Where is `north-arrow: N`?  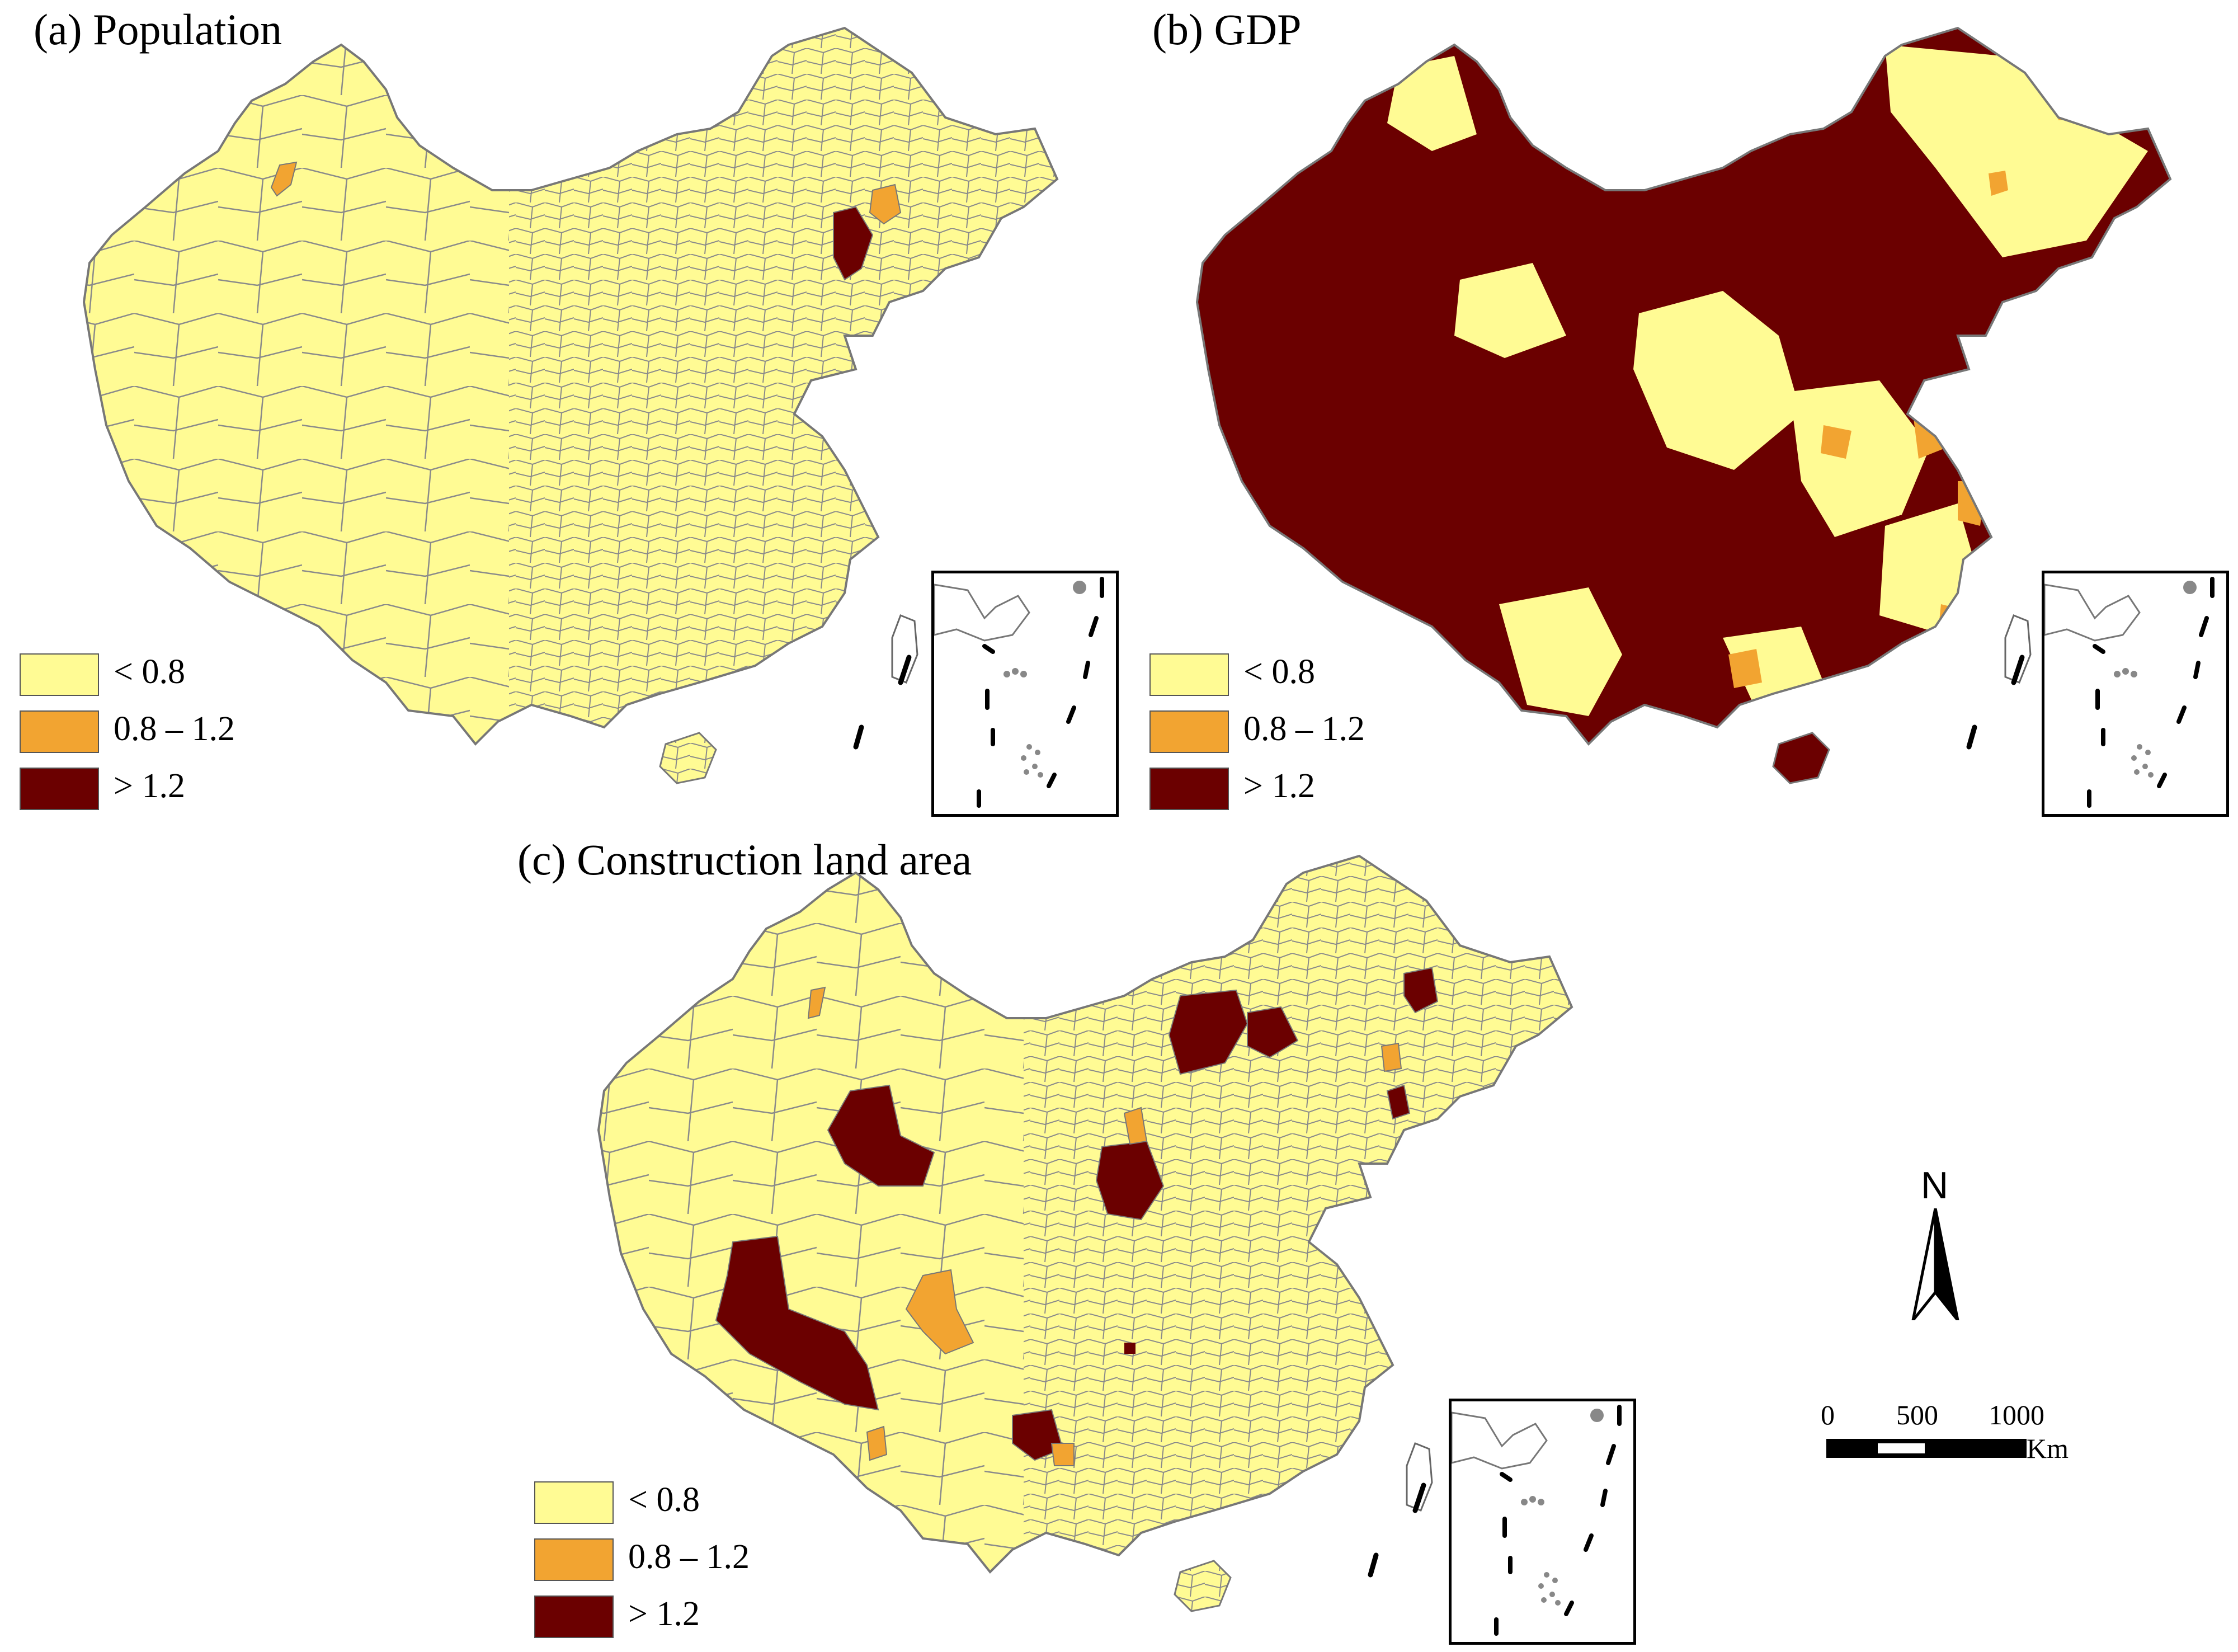
north-arrow: N is located at coordinates (1935, 1242).